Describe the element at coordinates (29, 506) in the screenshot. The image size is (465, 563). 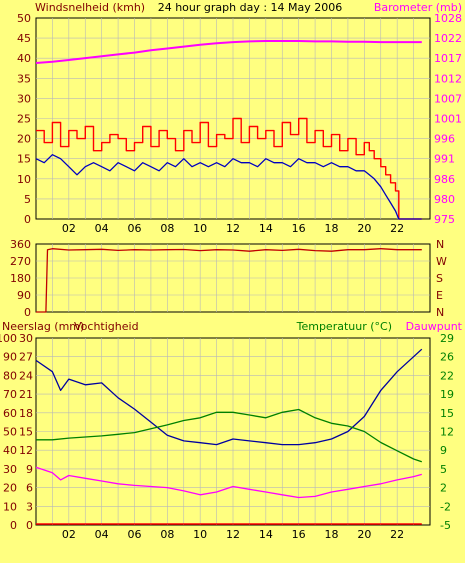
I see `y-tick-label: 3` at that location.